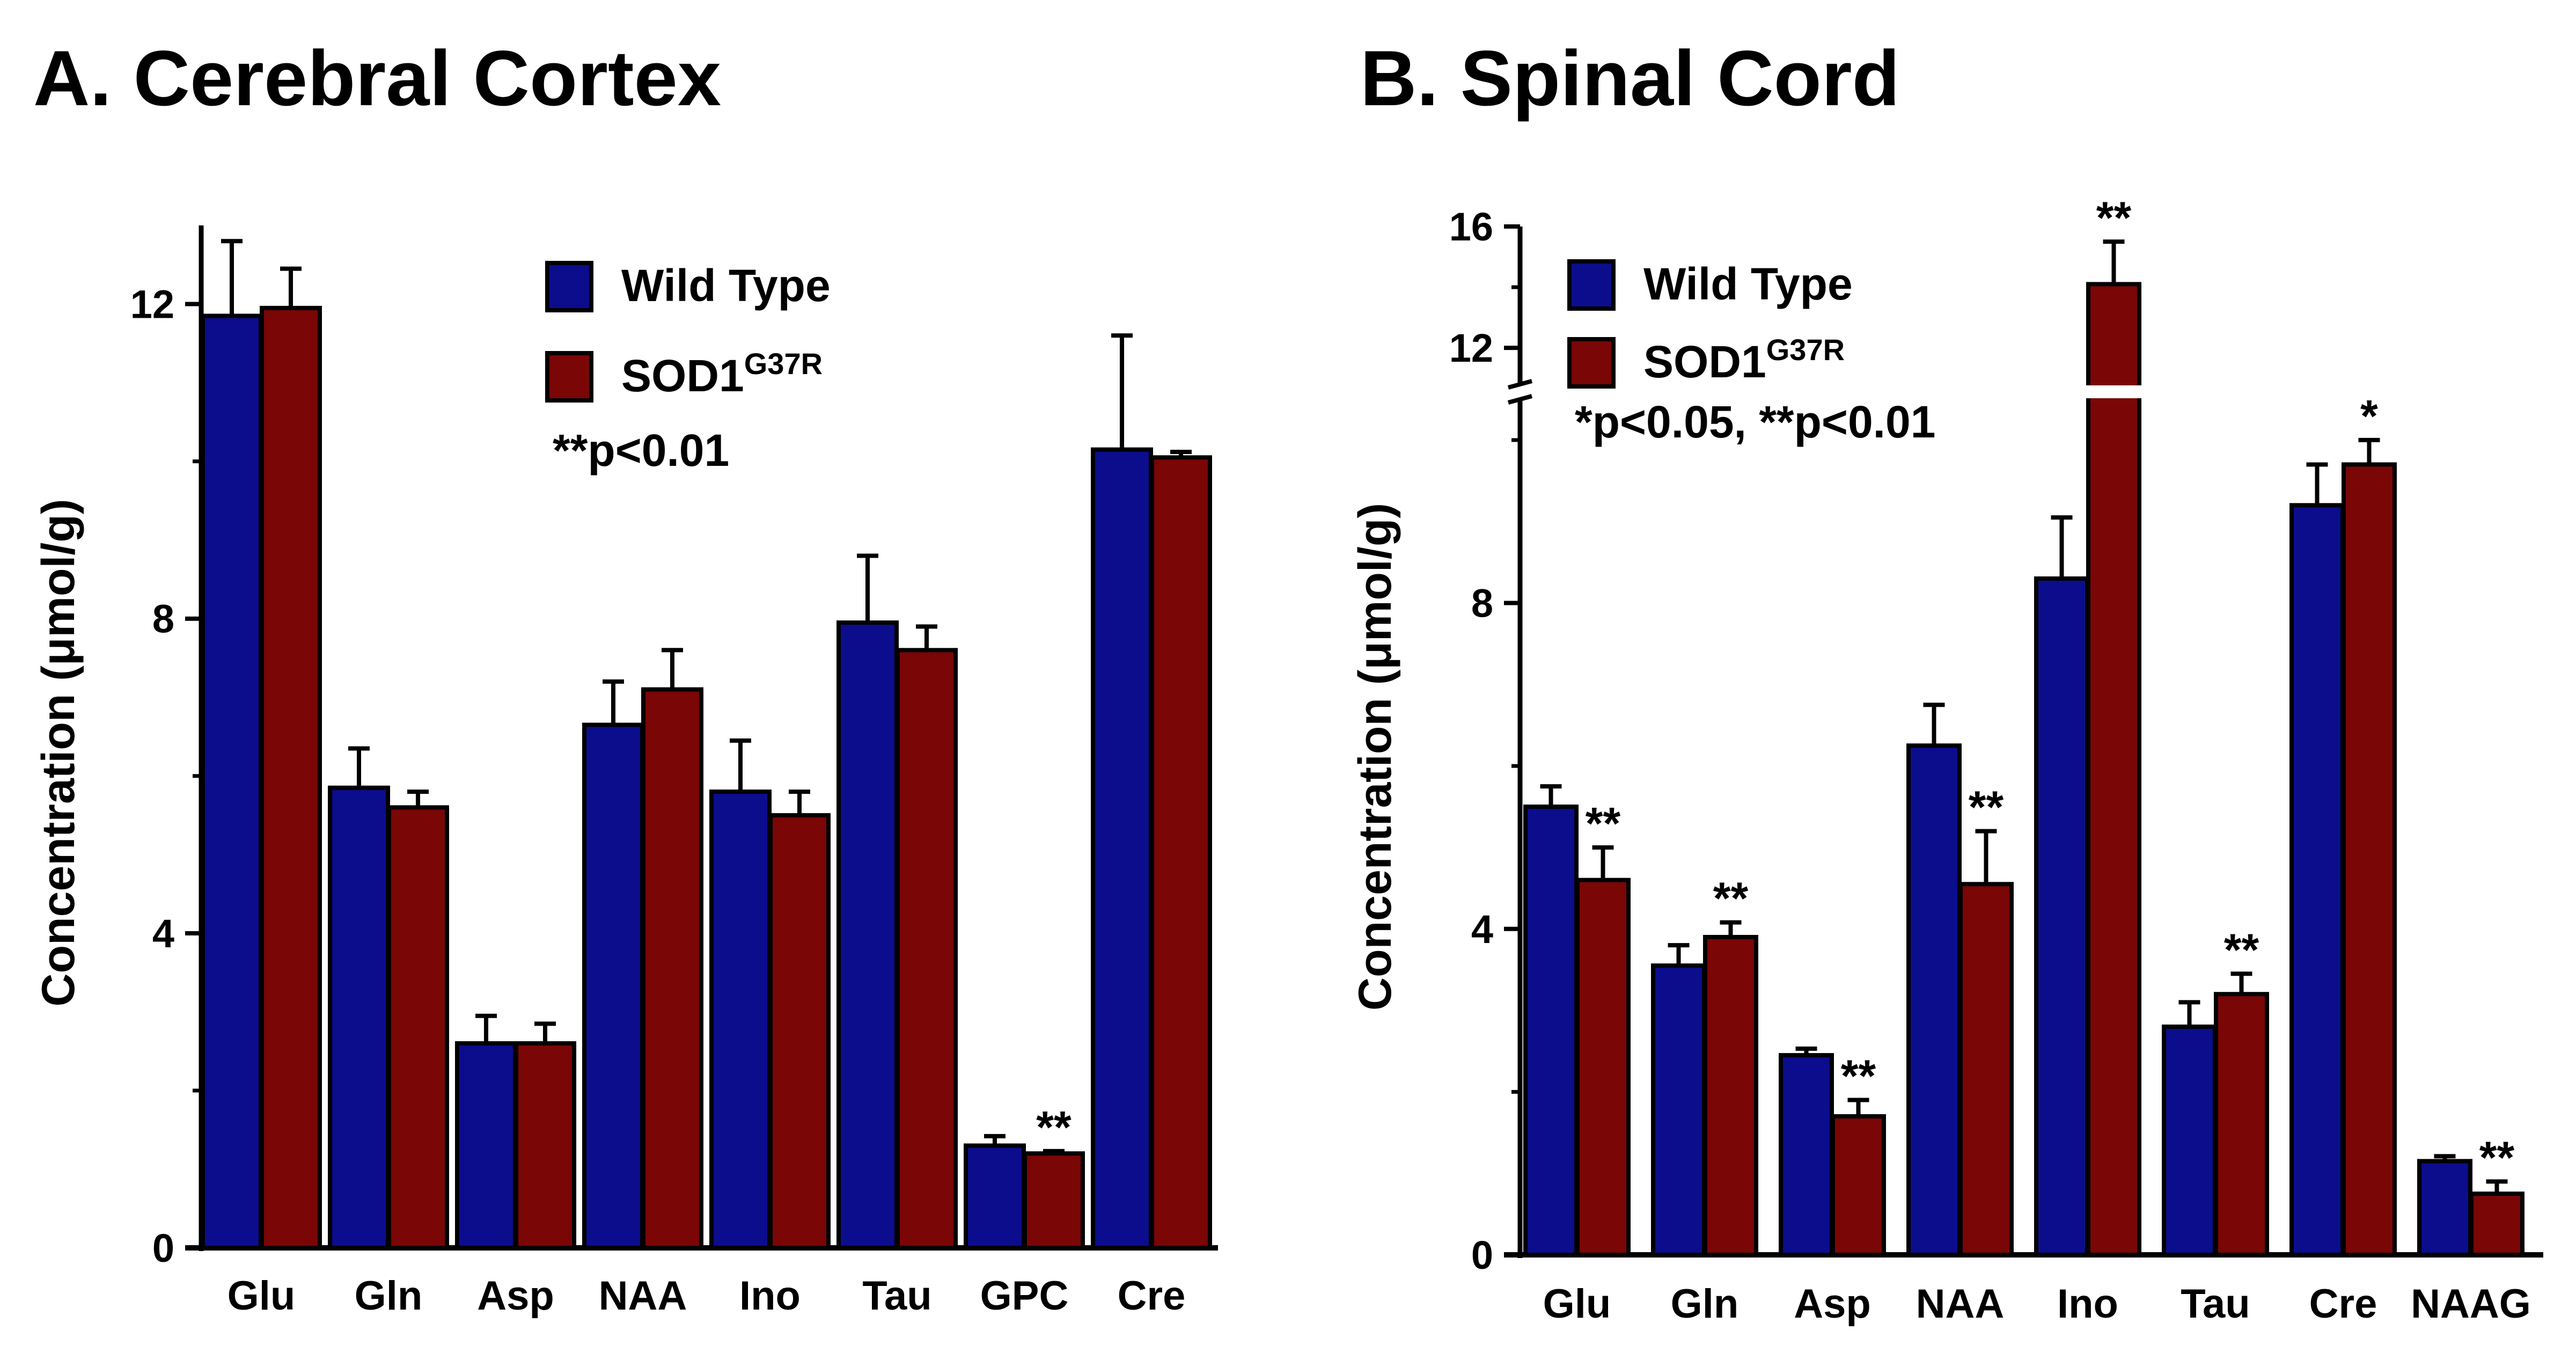  I want to click on bar-sod1-naag, so click(2496, 1224).